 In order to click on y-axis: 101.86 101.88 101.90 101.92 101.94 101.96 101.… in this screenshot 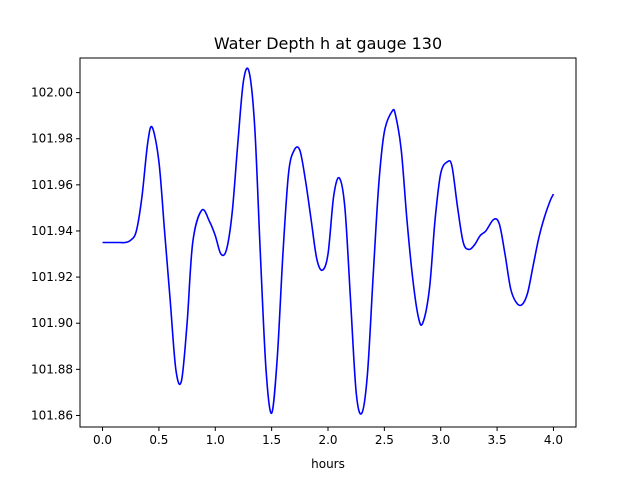, I will do `click(55, 254)`.